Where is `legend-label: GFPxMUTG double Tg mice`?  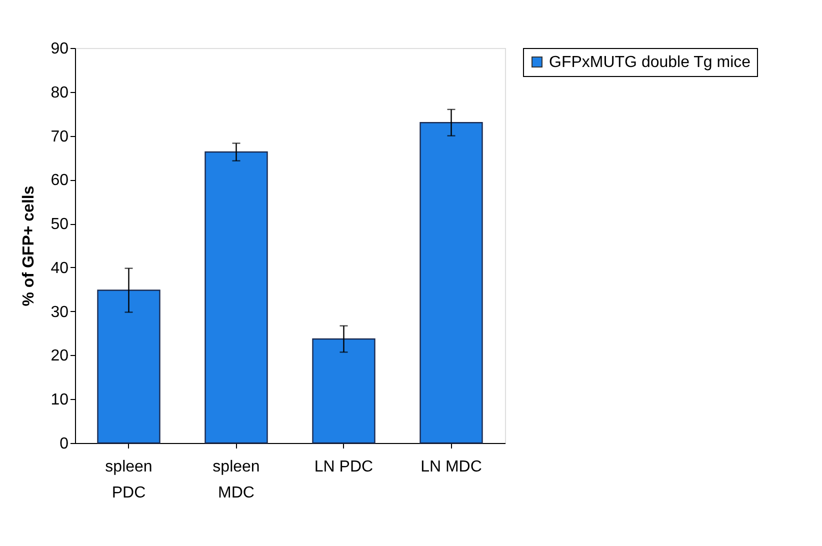
legend-label: GFPxMUTG double Tg mice is located at coordinates (650, 62).